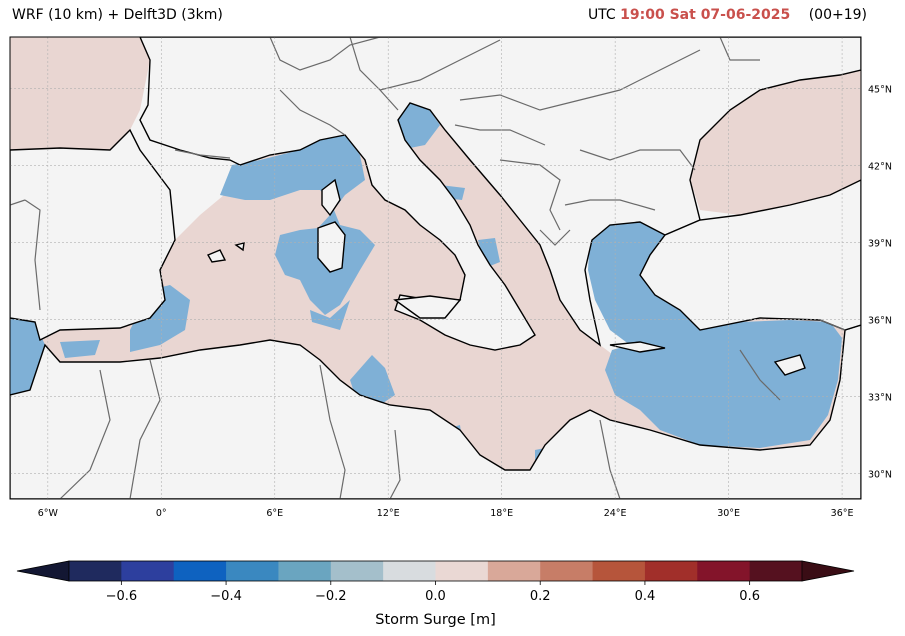 The width and height of the screenshot is (905, 636). I want to click on time-title: UTC 19:00 Sat 07-06-2025 (00+19), so click(727, 15).